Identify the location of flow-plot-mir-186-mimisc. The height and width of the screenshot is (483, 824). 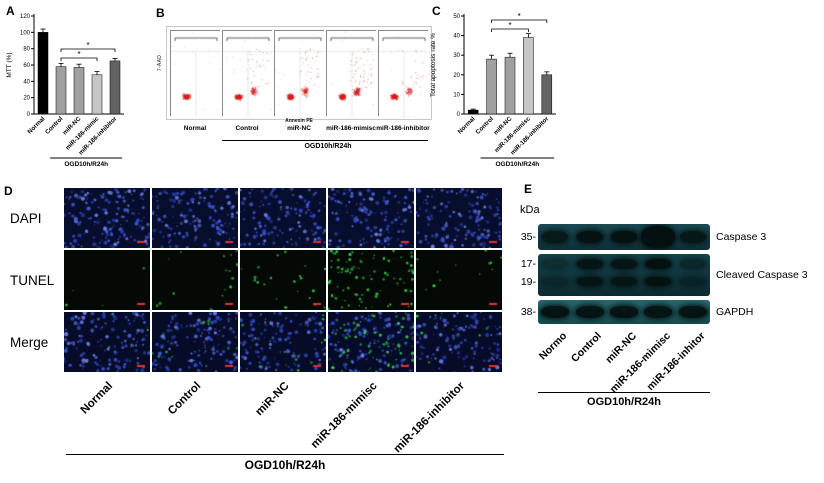
(351, 73).